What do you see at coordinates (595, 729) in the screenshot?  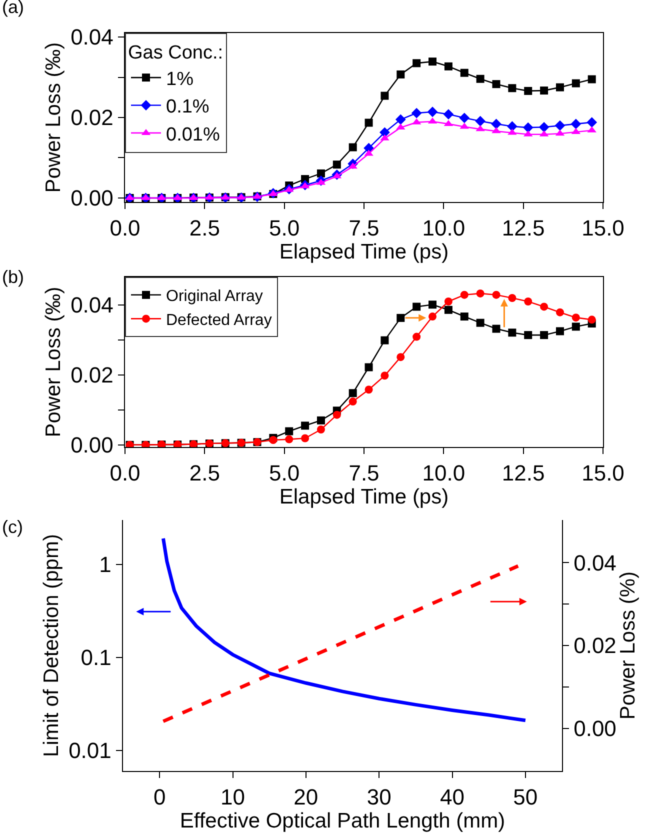 I see `y2-tick-label: 0.00` at bounding box center [595, 729].